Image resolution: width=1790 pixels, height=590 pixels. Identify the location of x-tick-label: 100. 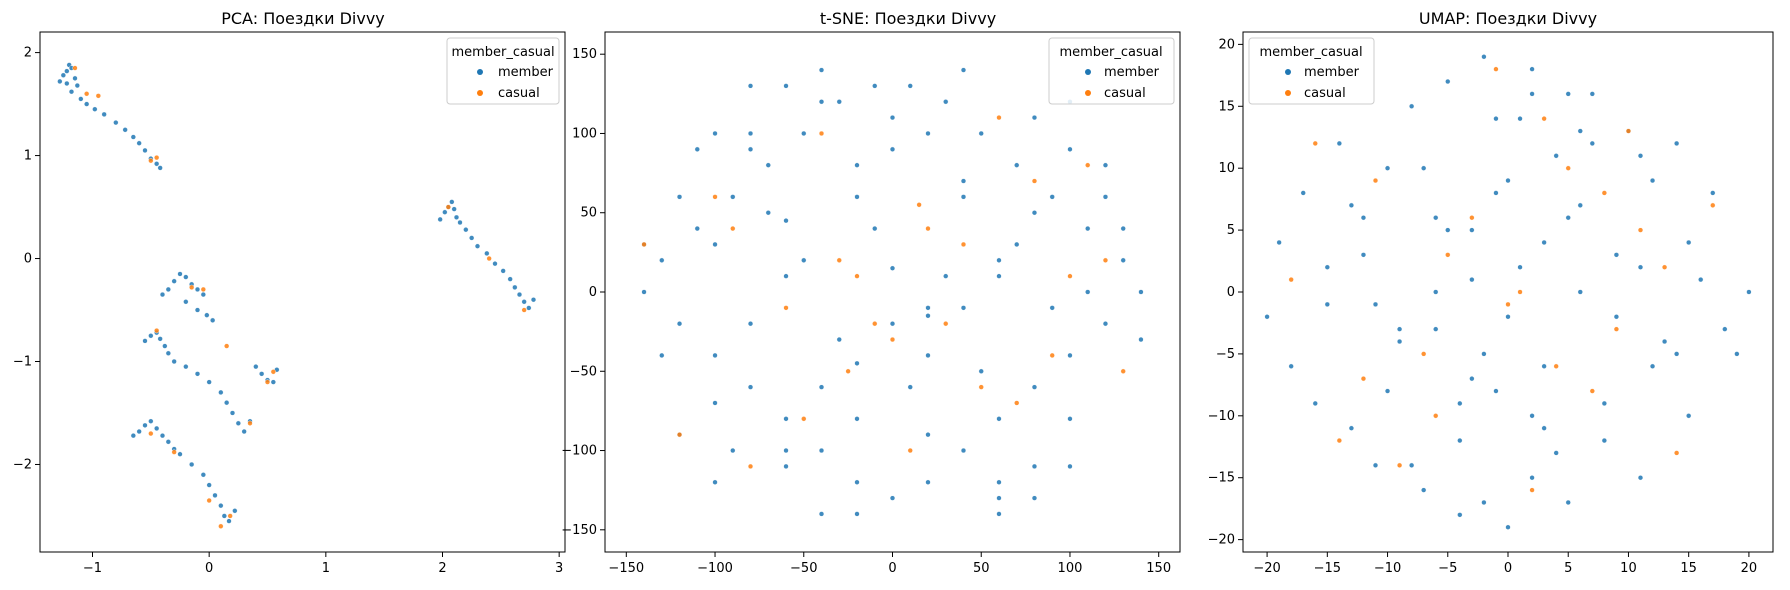
(1070, 568).